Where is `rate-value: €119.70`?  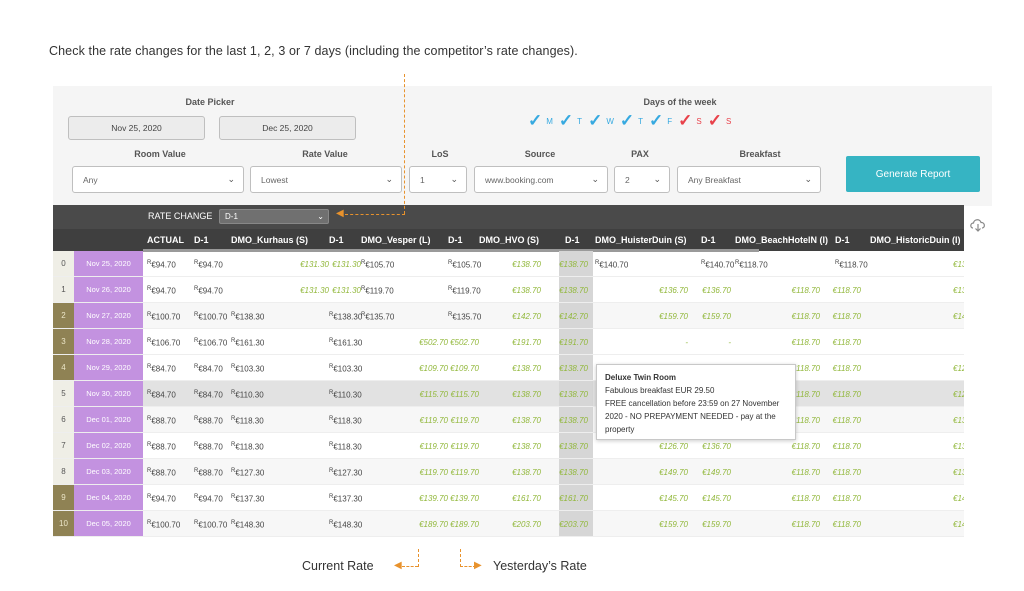
rate-value: €119.70 is located at coordinates (464, 472).